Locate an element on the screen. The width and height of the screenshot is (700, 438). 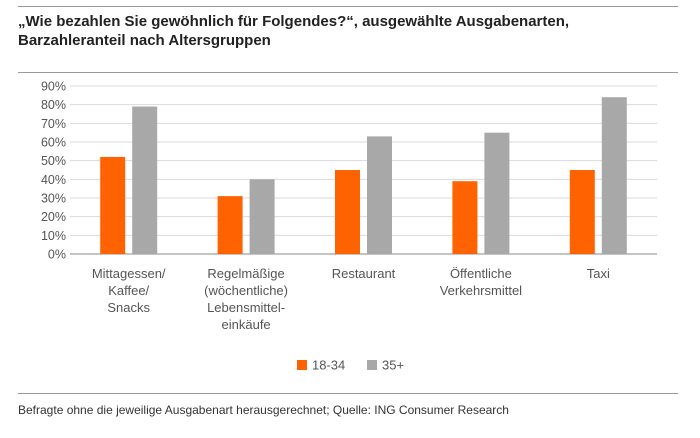
x-category-label: Öffentliche Verkehrsmittel is located at coordinates (481, 282).